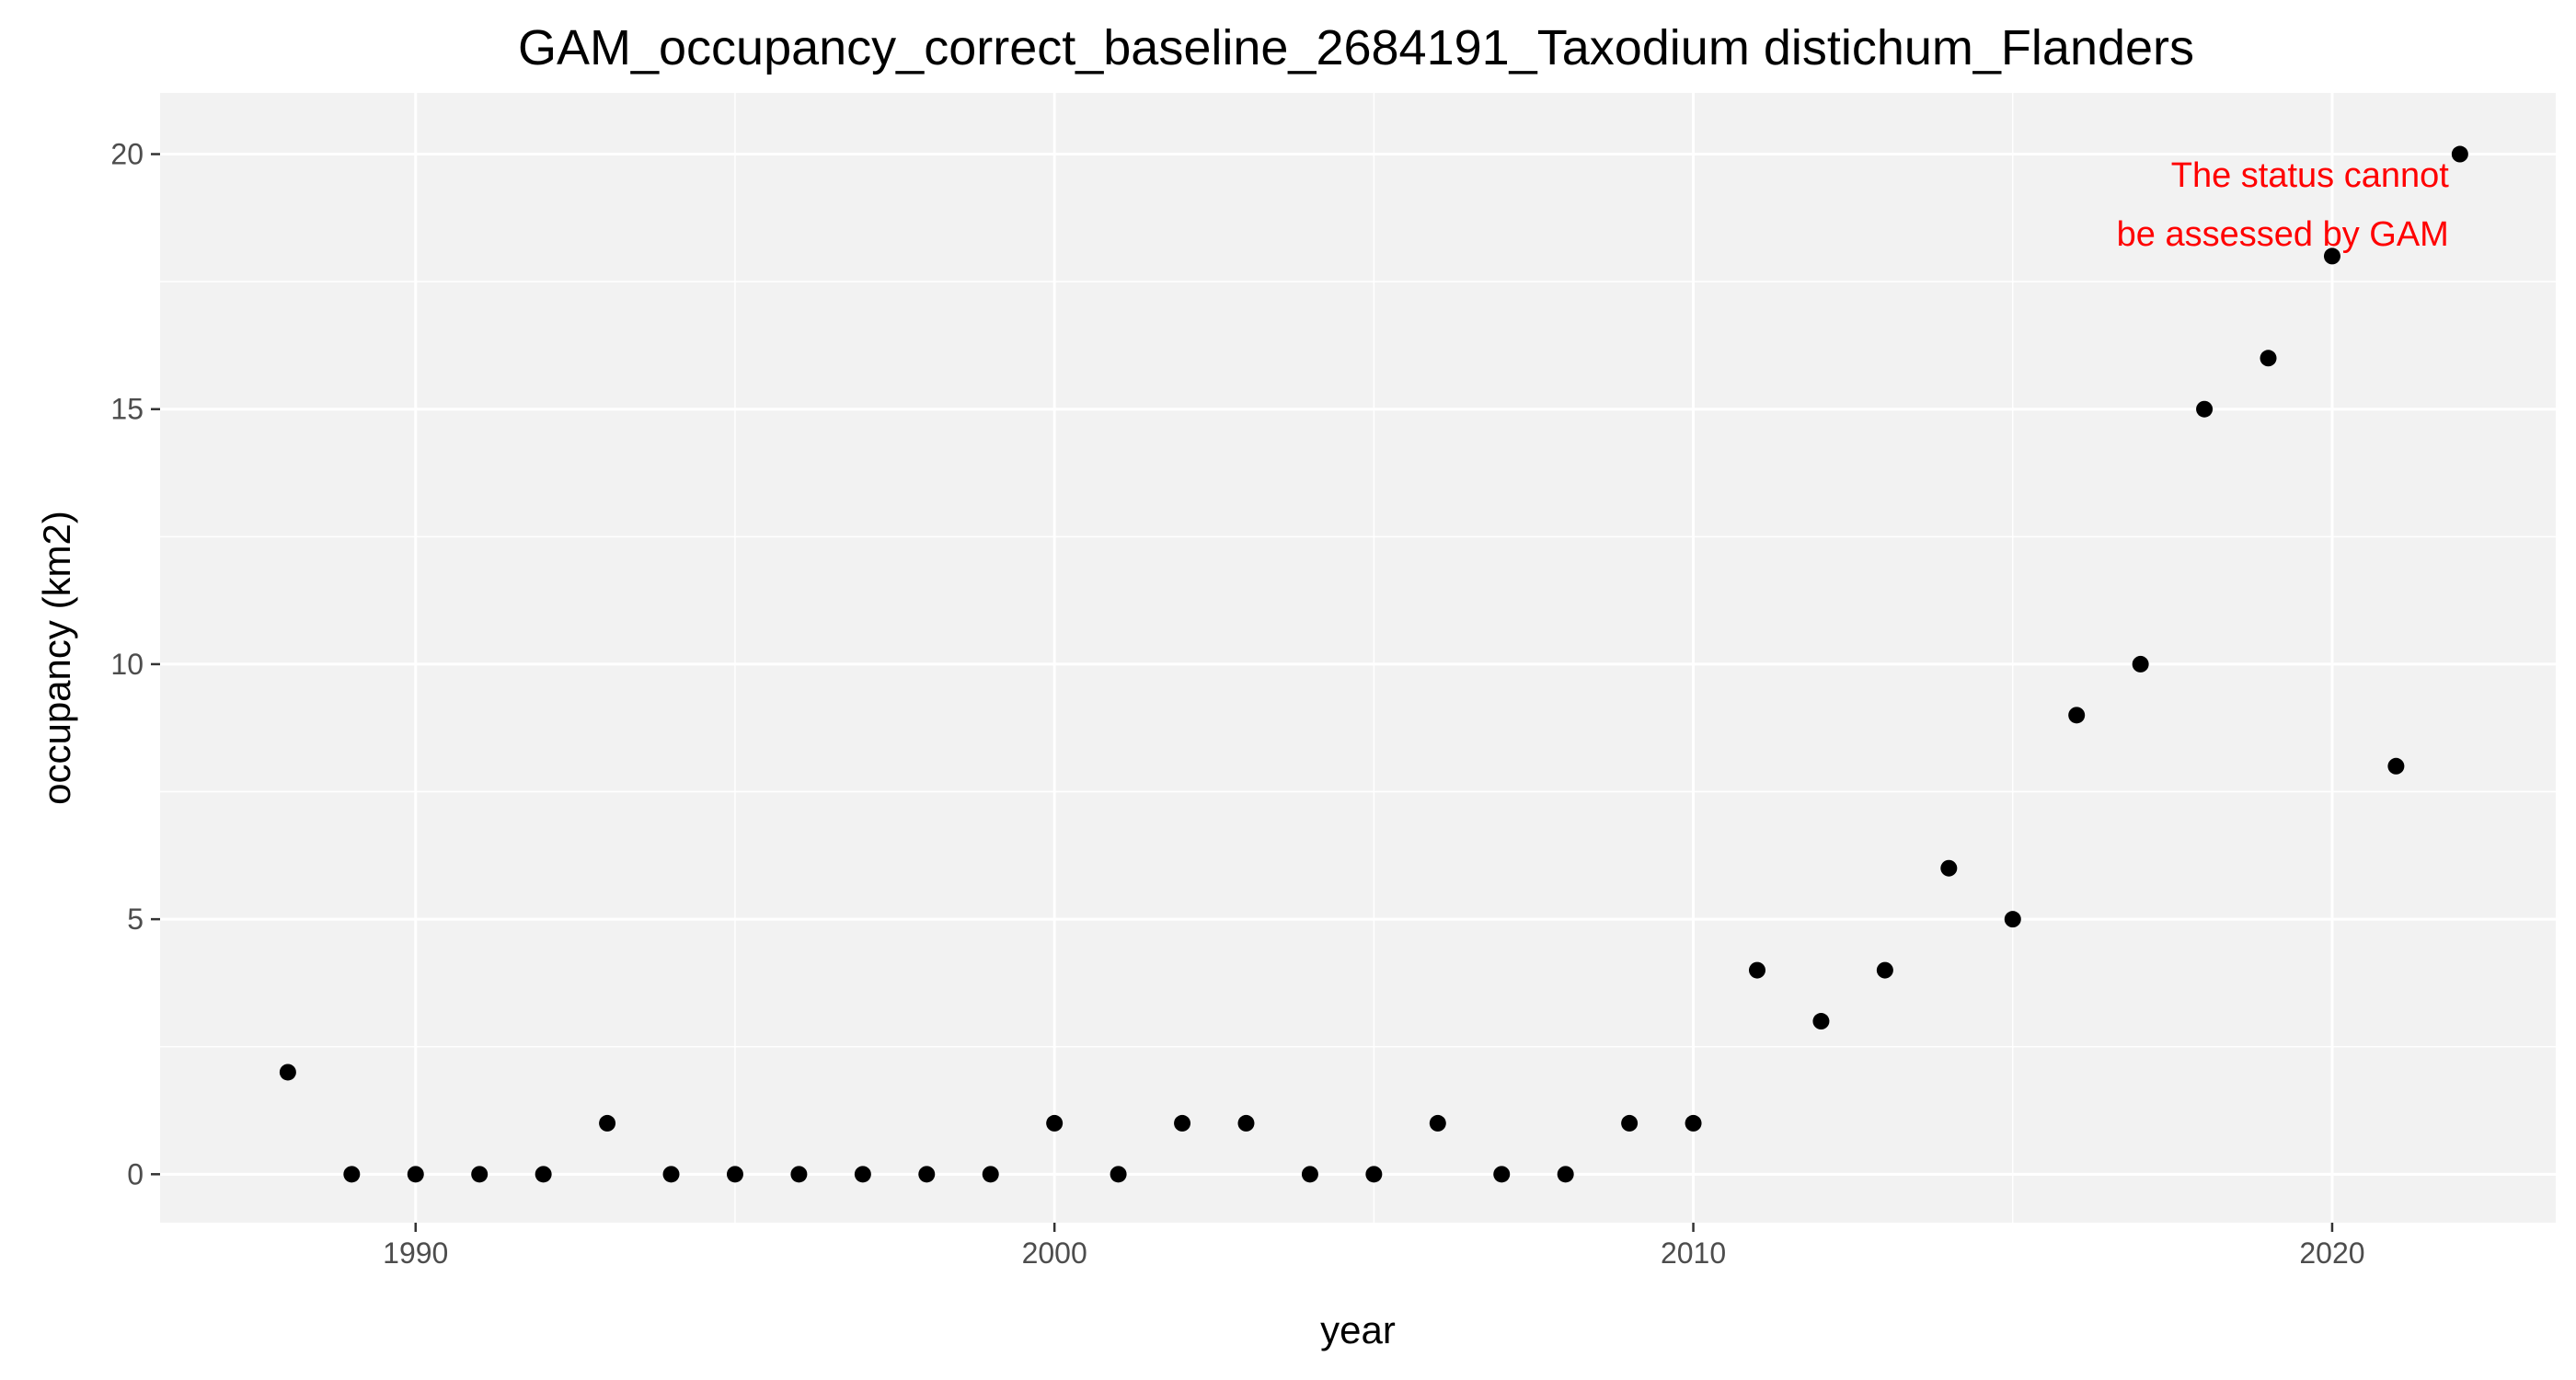  I want to click on x-tick-label: 2020, so click(2331, 1253).